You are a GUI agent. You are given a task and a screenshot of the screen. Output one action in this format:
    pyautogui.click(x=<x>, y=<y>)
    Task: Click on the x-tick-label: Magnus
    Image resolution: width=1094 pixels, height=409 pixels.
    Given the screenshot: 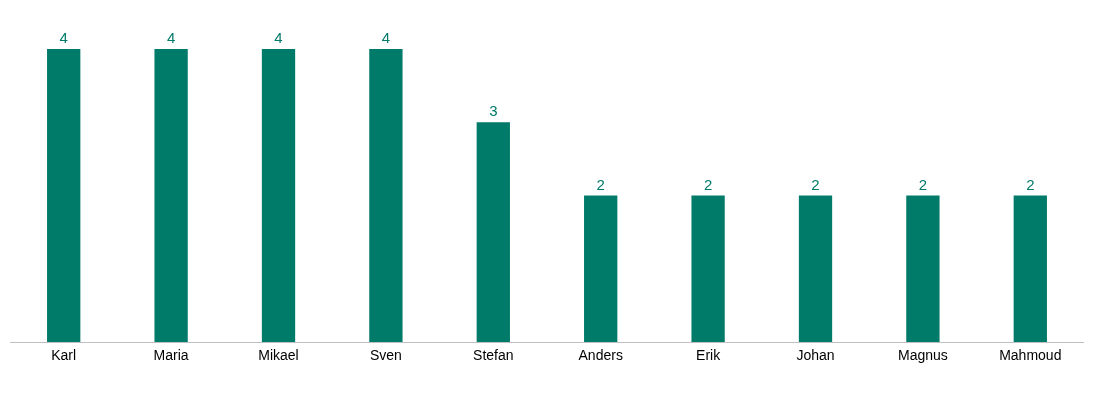 What is the action you would take?
    pyautogui.click(x=922, y=354)
    